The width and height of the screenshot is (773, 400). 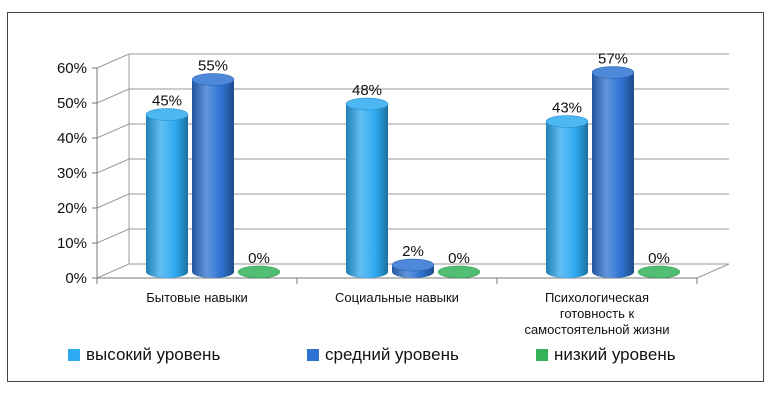 What do you see at coordinates (197, 297) in the screenshot?
I see `x-category-label: Бытовые навыки` at bounding box center [197, 297].